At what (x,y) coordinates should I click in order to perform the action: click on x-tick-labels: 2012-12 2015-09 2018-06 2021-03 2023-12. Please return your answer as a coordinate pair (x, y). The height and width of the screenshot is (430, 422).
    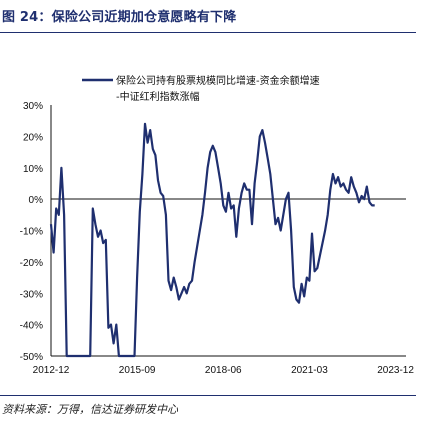
    Looking at the image, I should click on (224, 370).